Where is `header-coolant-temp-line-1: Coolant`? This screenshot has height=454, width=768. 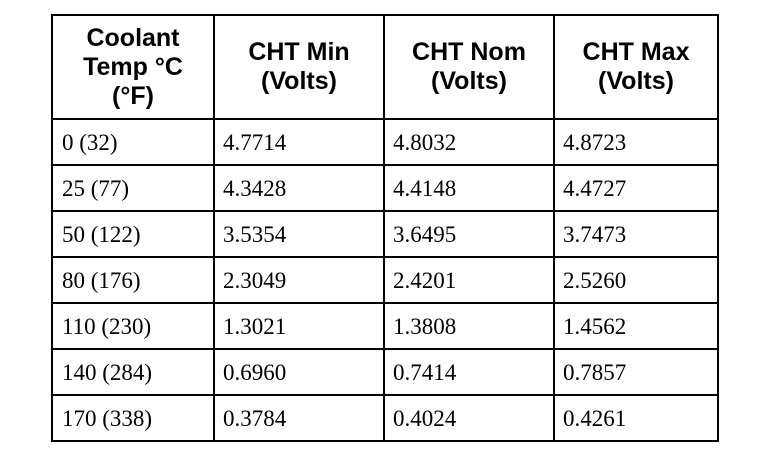
header-coolant-temp-line-1: Coolant is located at coordinates (133, 37).